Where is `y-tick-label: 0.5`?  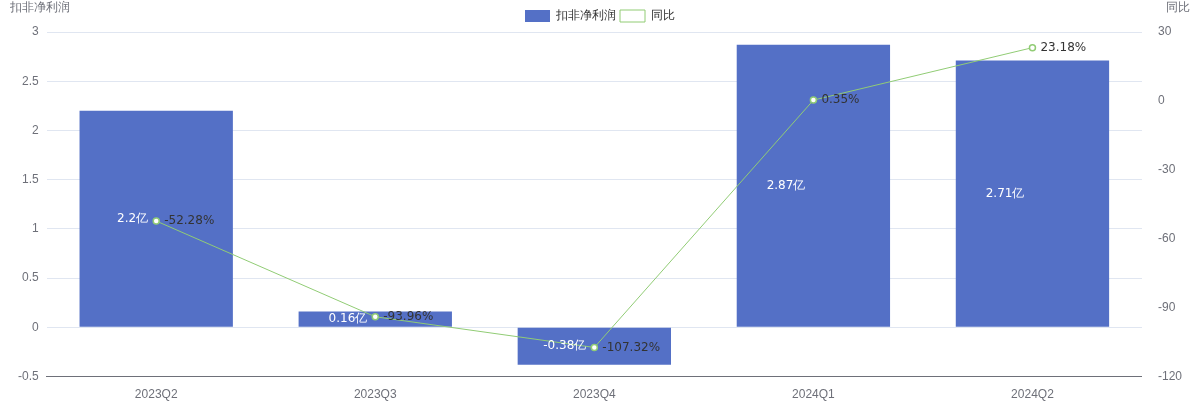 y-tick-label: 0.5 is located at coordinates (30, 277).